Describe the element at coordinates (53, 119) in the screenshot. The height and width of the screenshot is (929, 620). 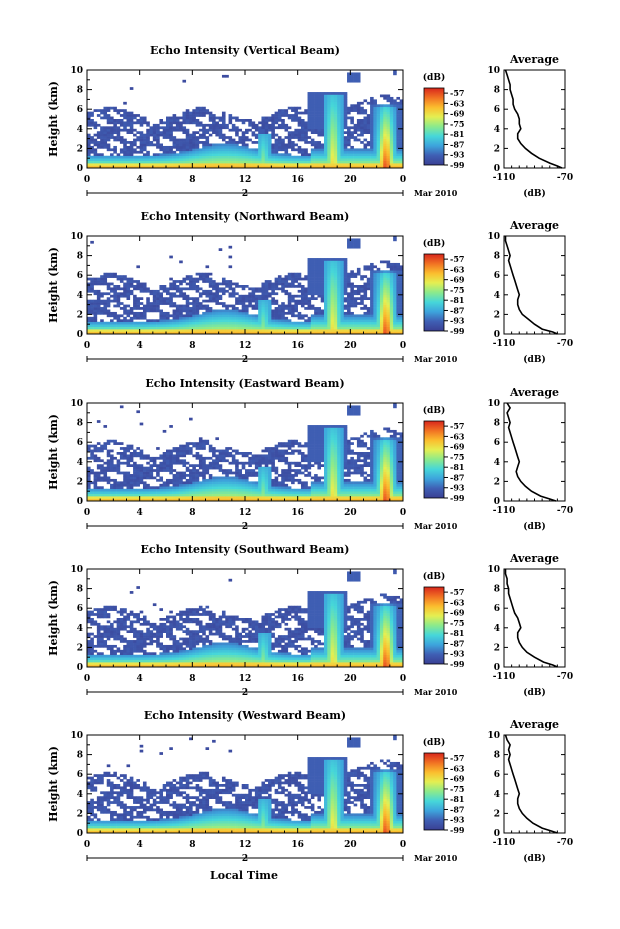
I see `y-axis-title: Height (km)` at that location.